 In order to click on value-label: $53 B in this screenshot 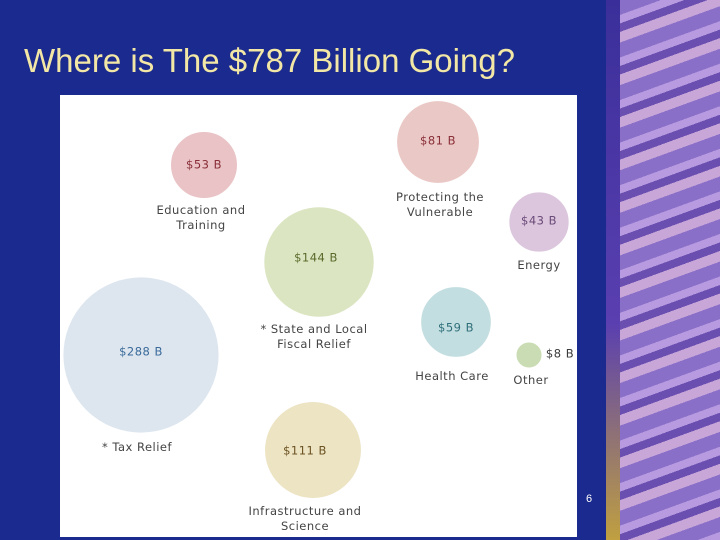, I will do `click(204, 165)`.